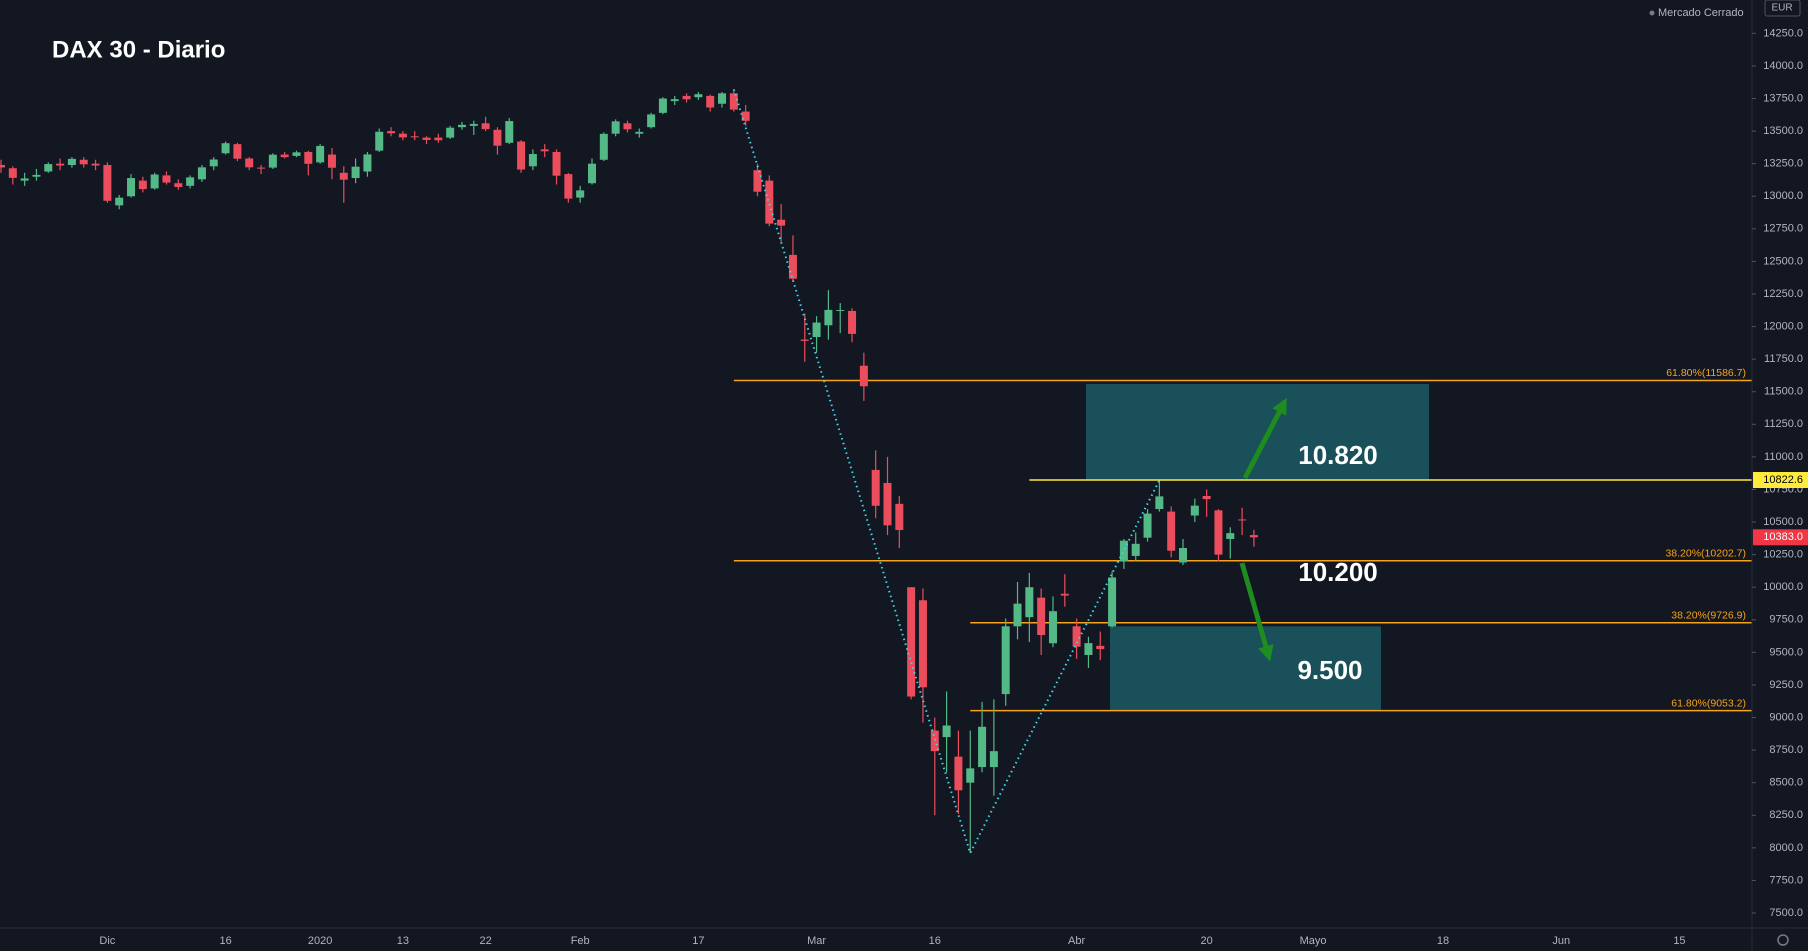 This screenshot has width=1808, height=951. I want to click on settings-icon, so click(1783, 940).